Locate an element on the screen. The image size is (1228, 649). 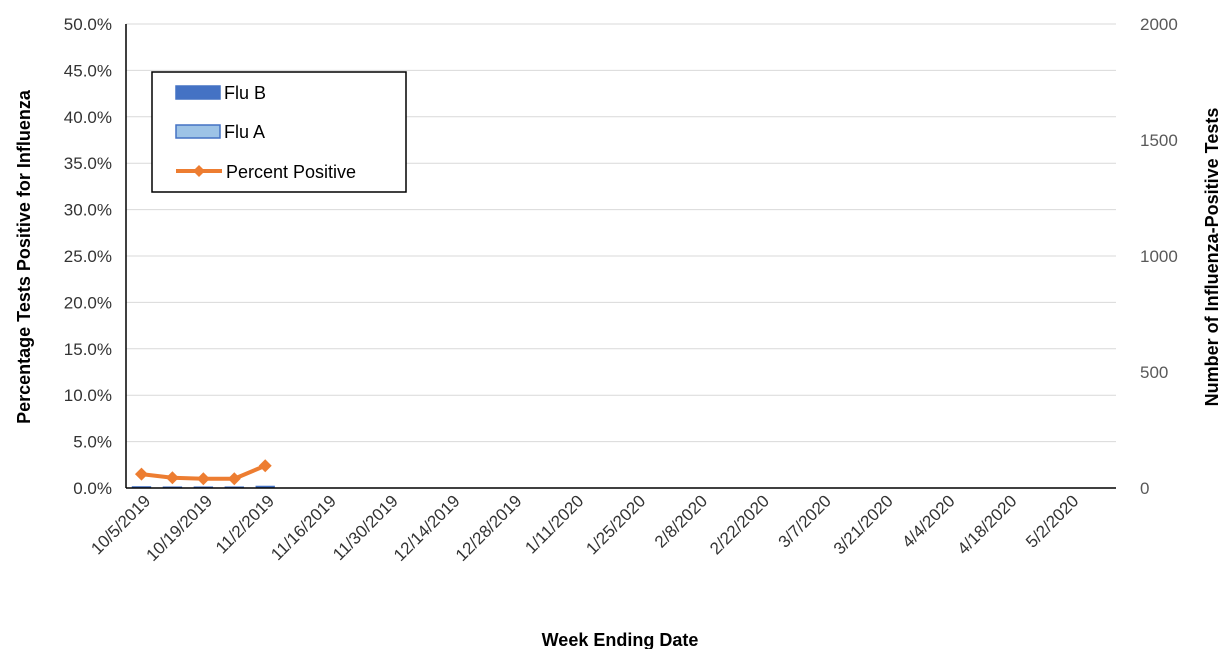
legend-label-flu-b: Flu B is located at coordinates (245, 93).